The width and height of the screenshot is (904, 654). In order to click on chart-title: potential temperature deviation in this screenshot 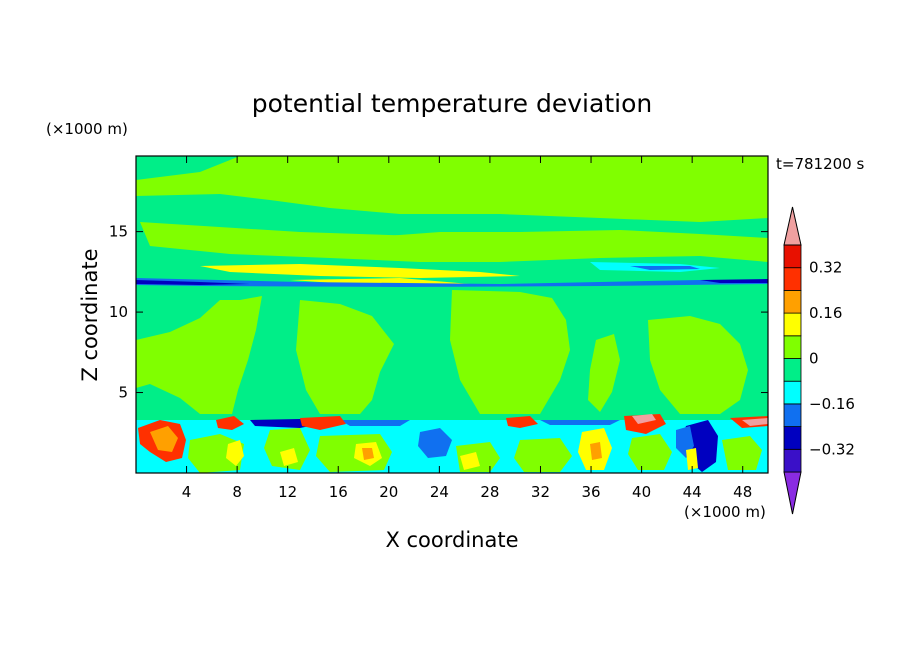, I will do `click(452, 103)`.